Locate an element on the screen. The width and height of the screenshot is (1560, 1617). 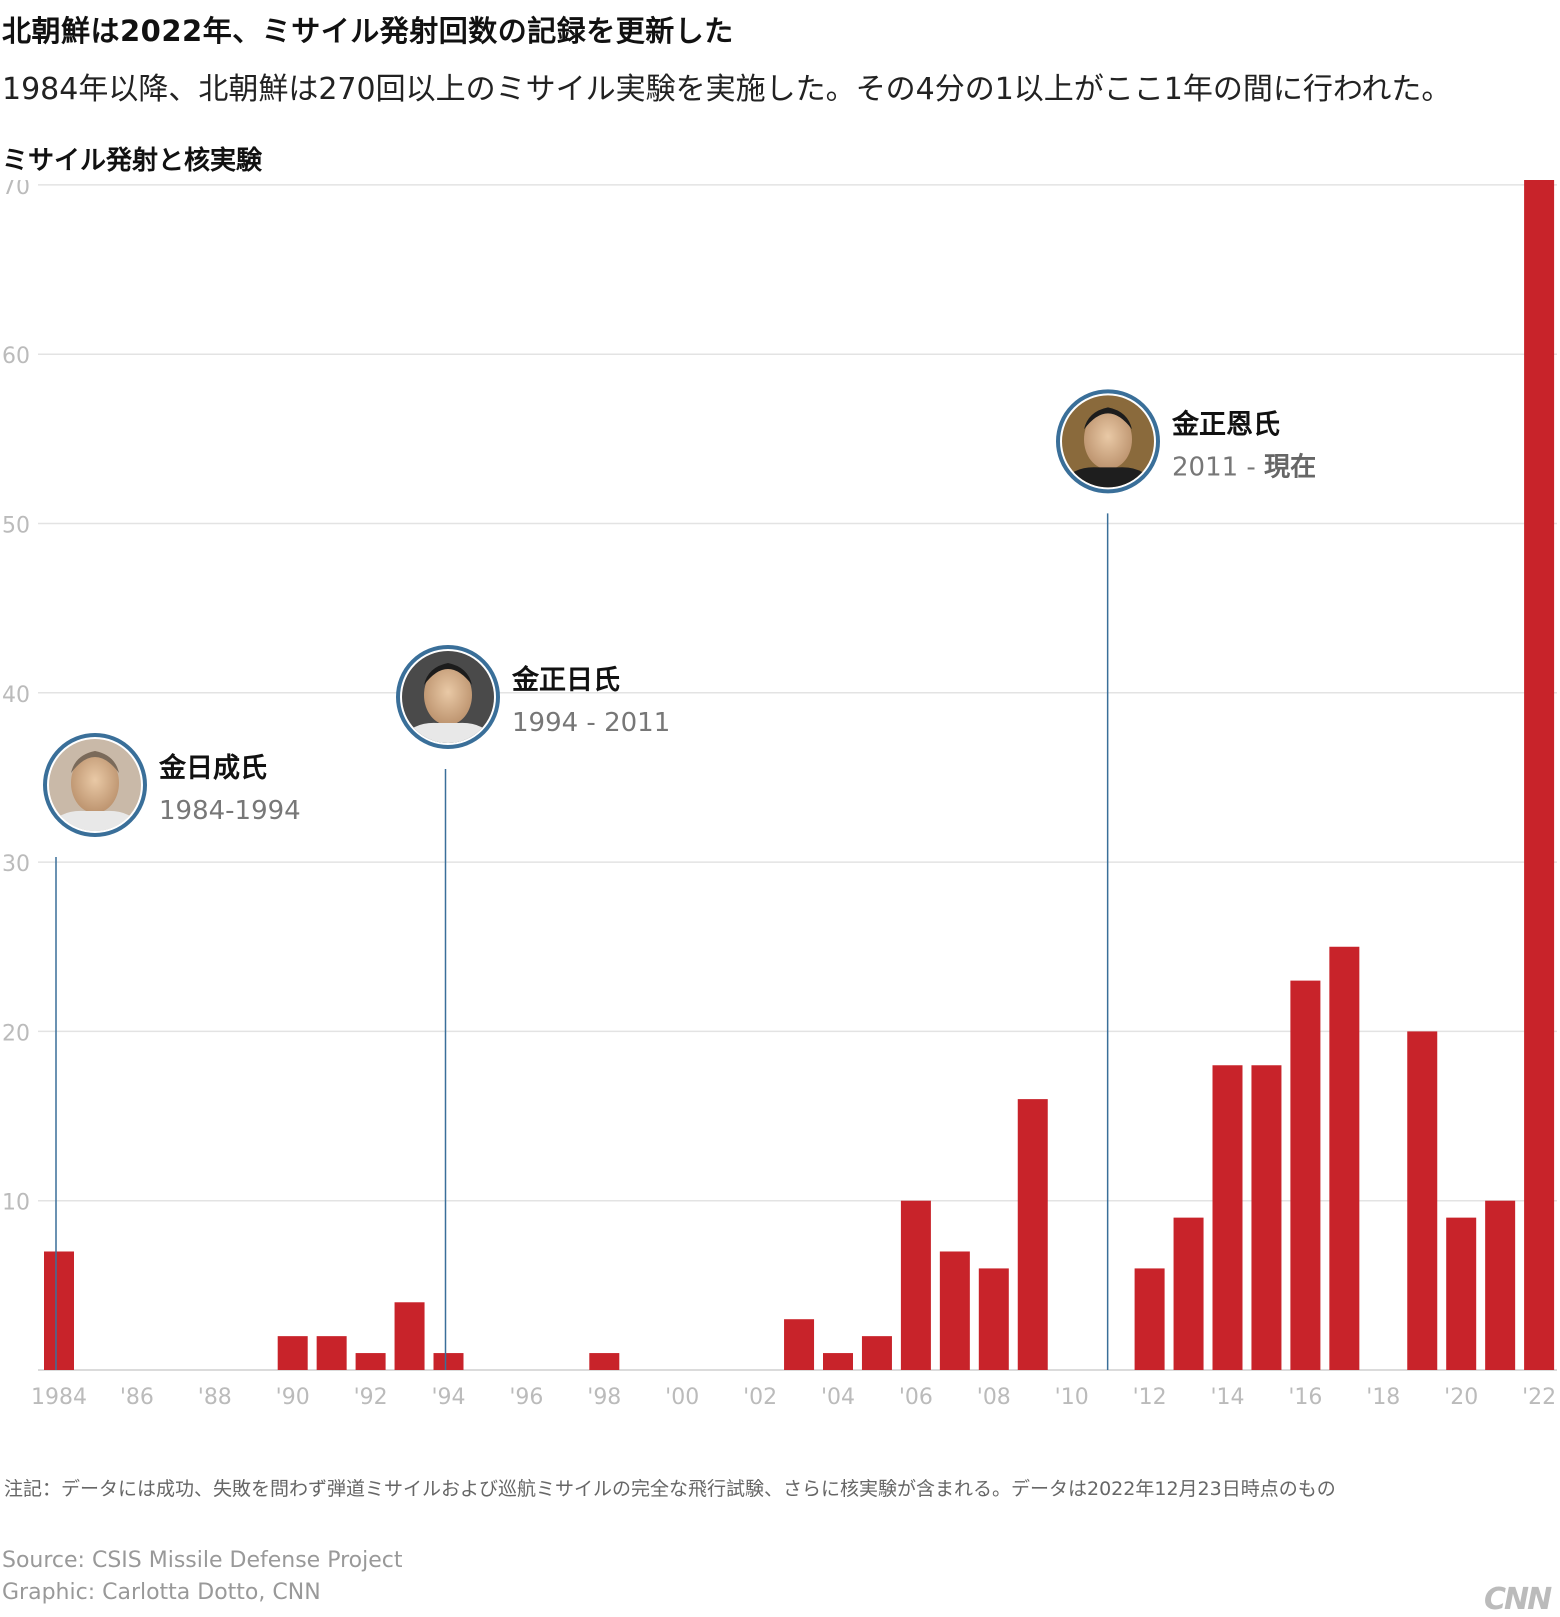
leader-name-label: 金正恩氏 is located at coordinates (1225, 424).